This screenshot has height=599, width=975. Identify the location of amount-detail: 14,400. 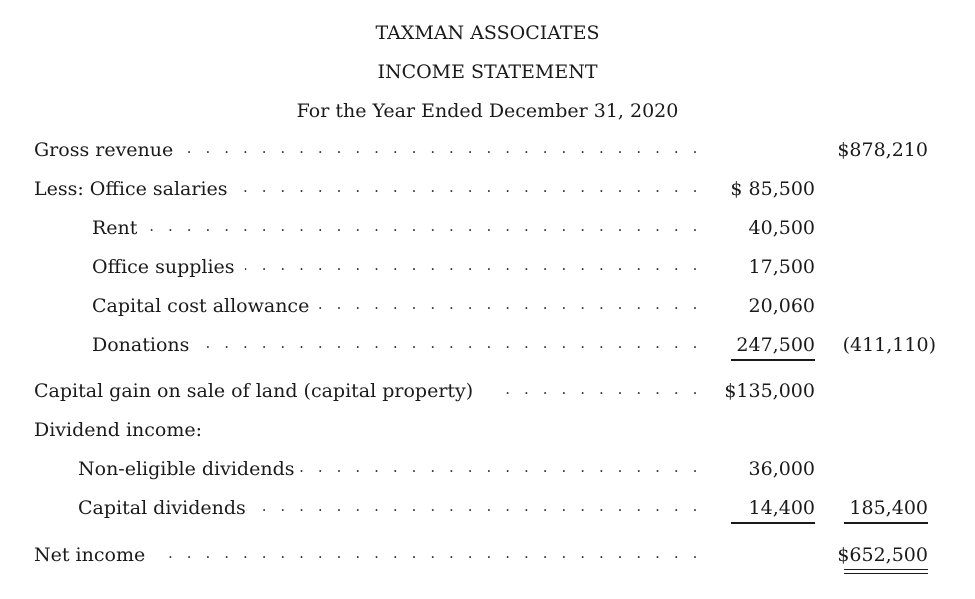
(781, 508).